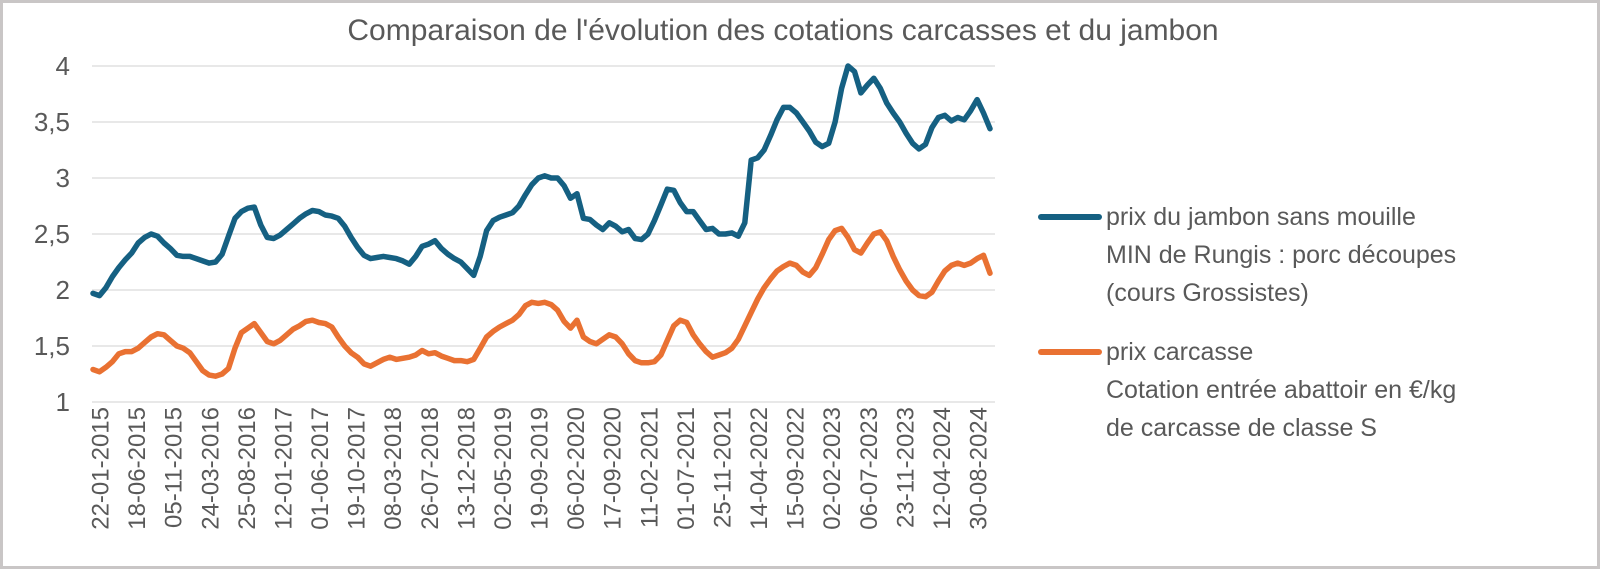 The image size is (1600, 574). What do you see at coordinates (63, 402) in the screenshot?
I see `y-axis-tick-label: 1` at bounding box center [63, 402].